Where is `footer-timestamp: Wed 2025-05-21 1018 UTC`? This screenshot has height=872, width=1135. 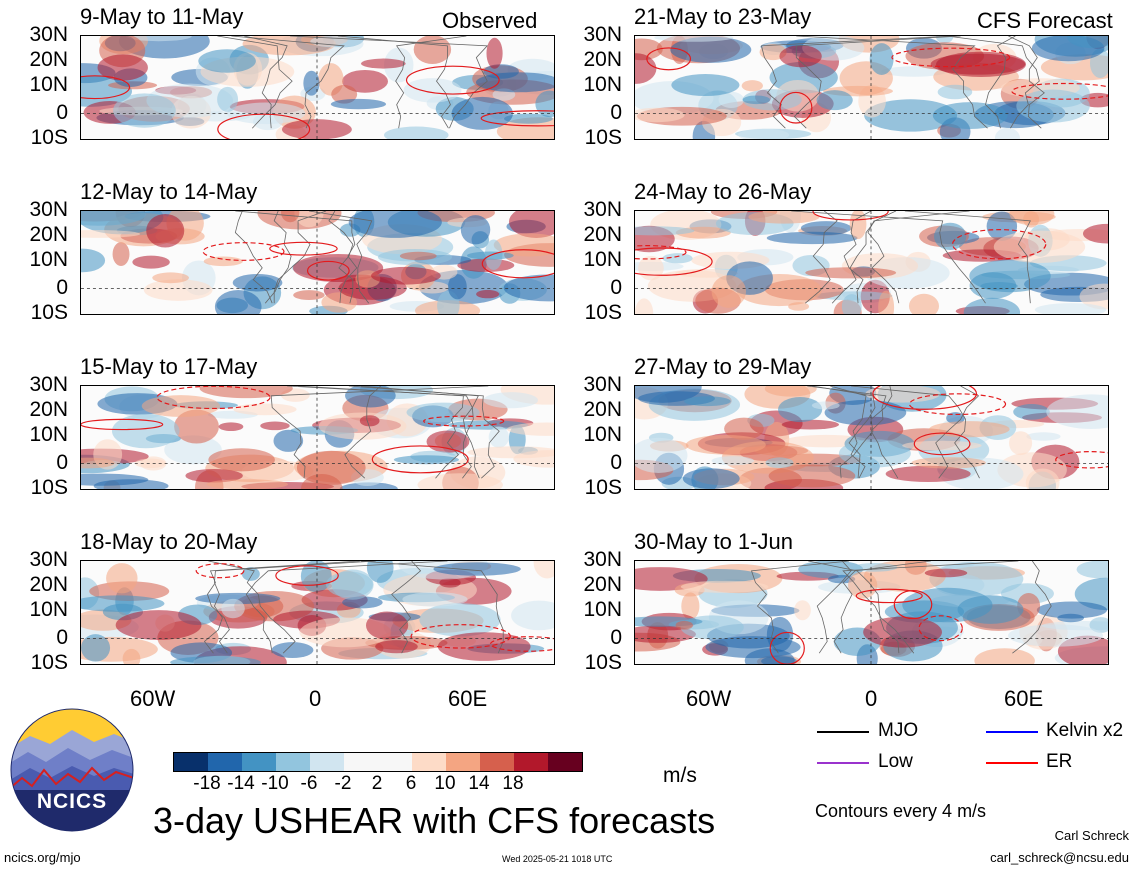
footer-timestamp: Wed 2025-05-21 1018 UTC is located at coordinates (557, 859).